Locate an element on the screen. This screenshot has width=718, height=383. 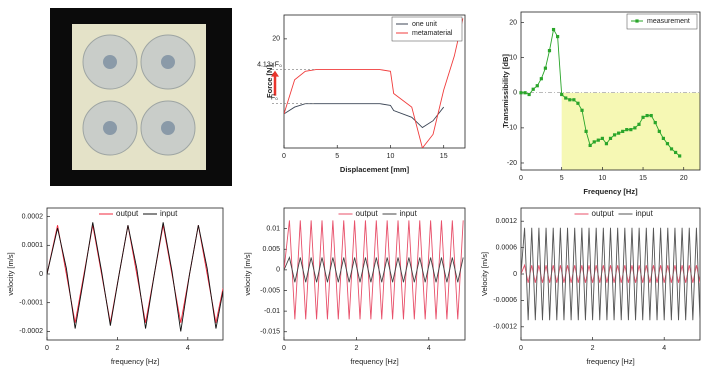
y-tick-label: 10 is located at coordinates (513, 57).